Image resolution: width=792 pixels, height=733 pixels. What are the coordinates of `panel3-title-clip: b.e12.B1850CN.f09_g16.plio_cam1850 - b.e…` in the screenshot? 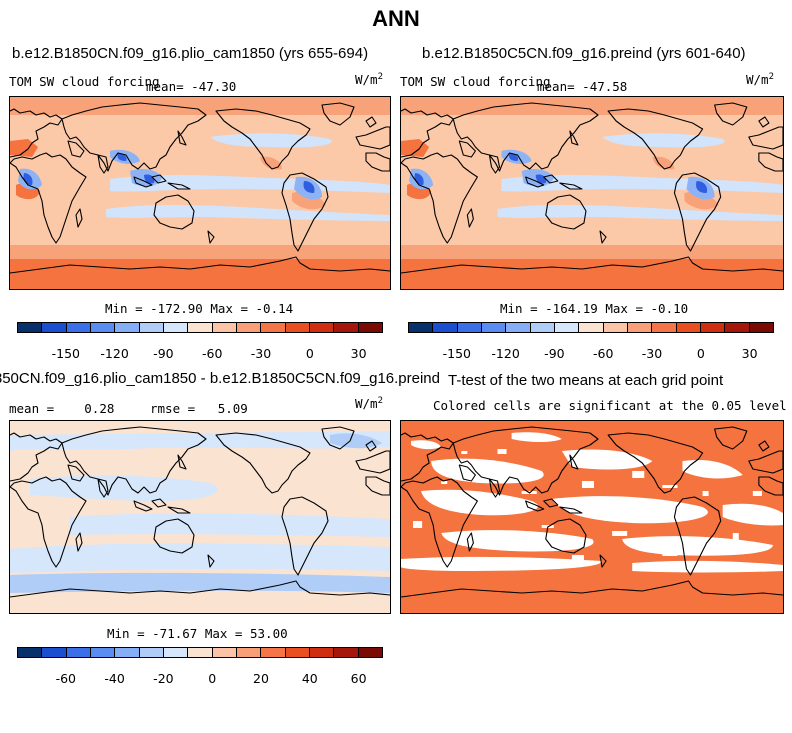 It's located at (220, 381).